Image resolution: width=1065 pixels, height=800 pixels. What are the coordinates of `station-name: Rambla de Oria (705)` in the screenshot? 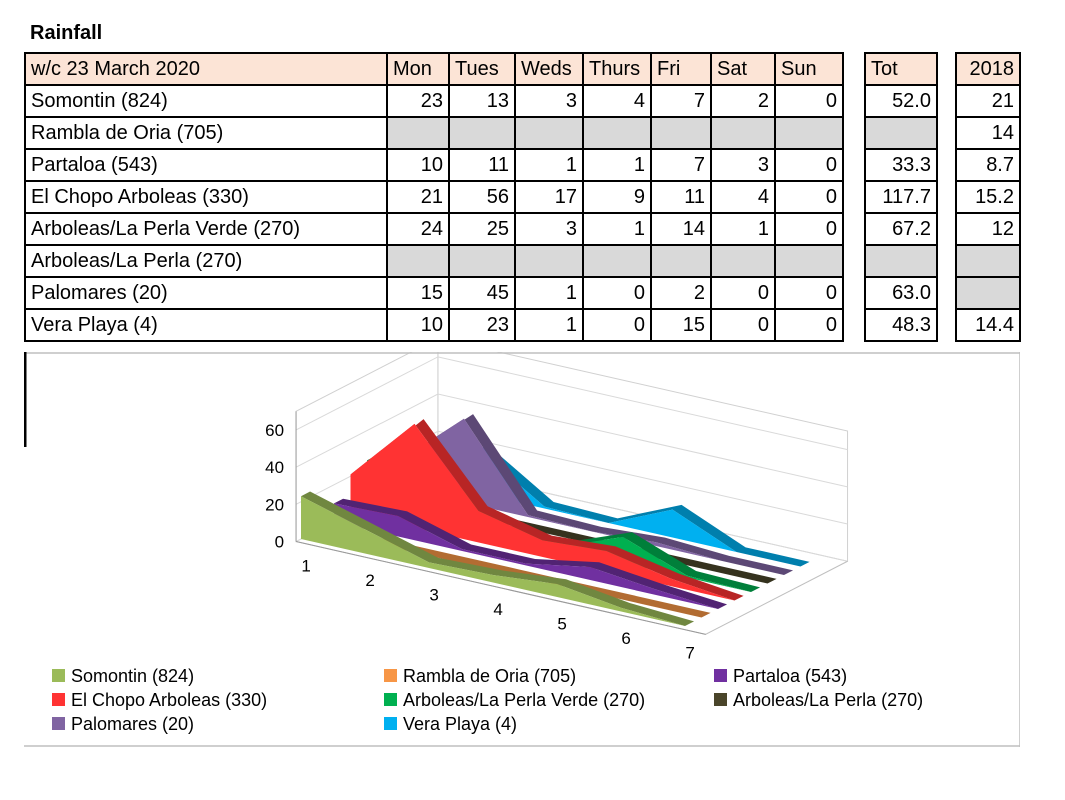 It's located at (206, 133).